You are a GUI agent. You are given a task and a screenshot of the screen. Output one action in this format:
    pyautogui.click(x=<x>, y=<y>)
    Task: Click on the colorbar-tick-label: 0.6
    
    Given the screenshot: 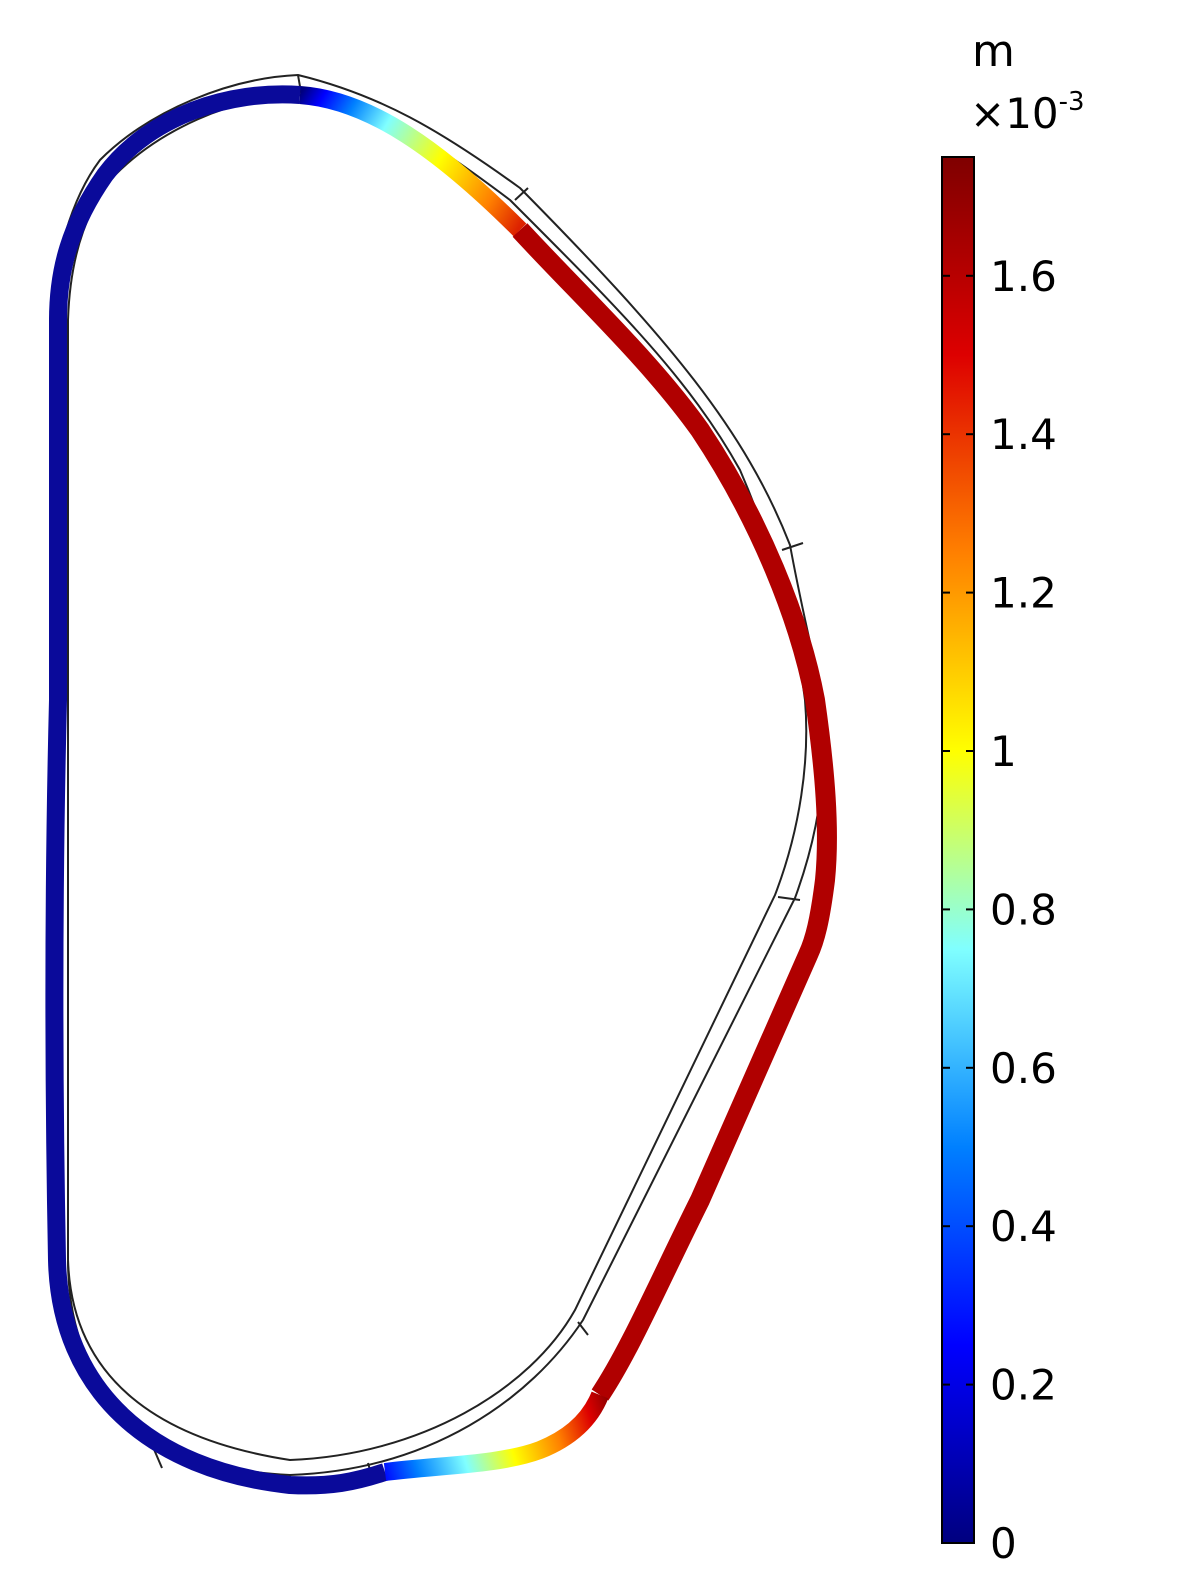 What is the action you would take?
    pyautogui.click(x=1023, y=1068)
    